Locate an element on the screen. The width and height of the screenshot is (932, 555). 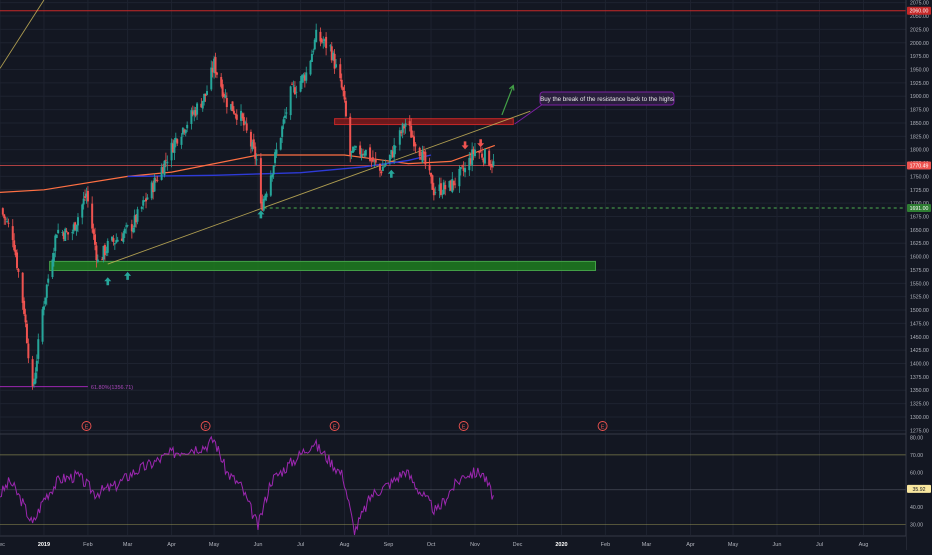
rsi-value-badge: 35.92 is located at coordinates (919, 488).